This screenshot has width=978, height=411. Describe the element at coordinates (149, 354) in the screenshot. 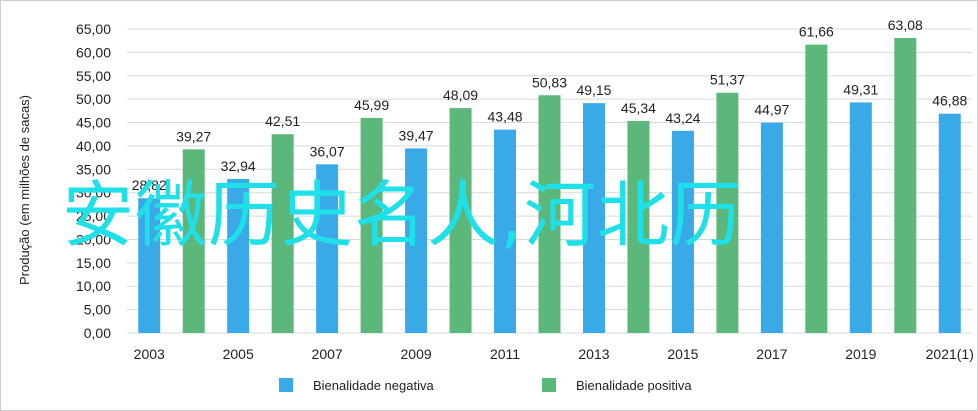

I see `x-tick-label: 2003` at that location.